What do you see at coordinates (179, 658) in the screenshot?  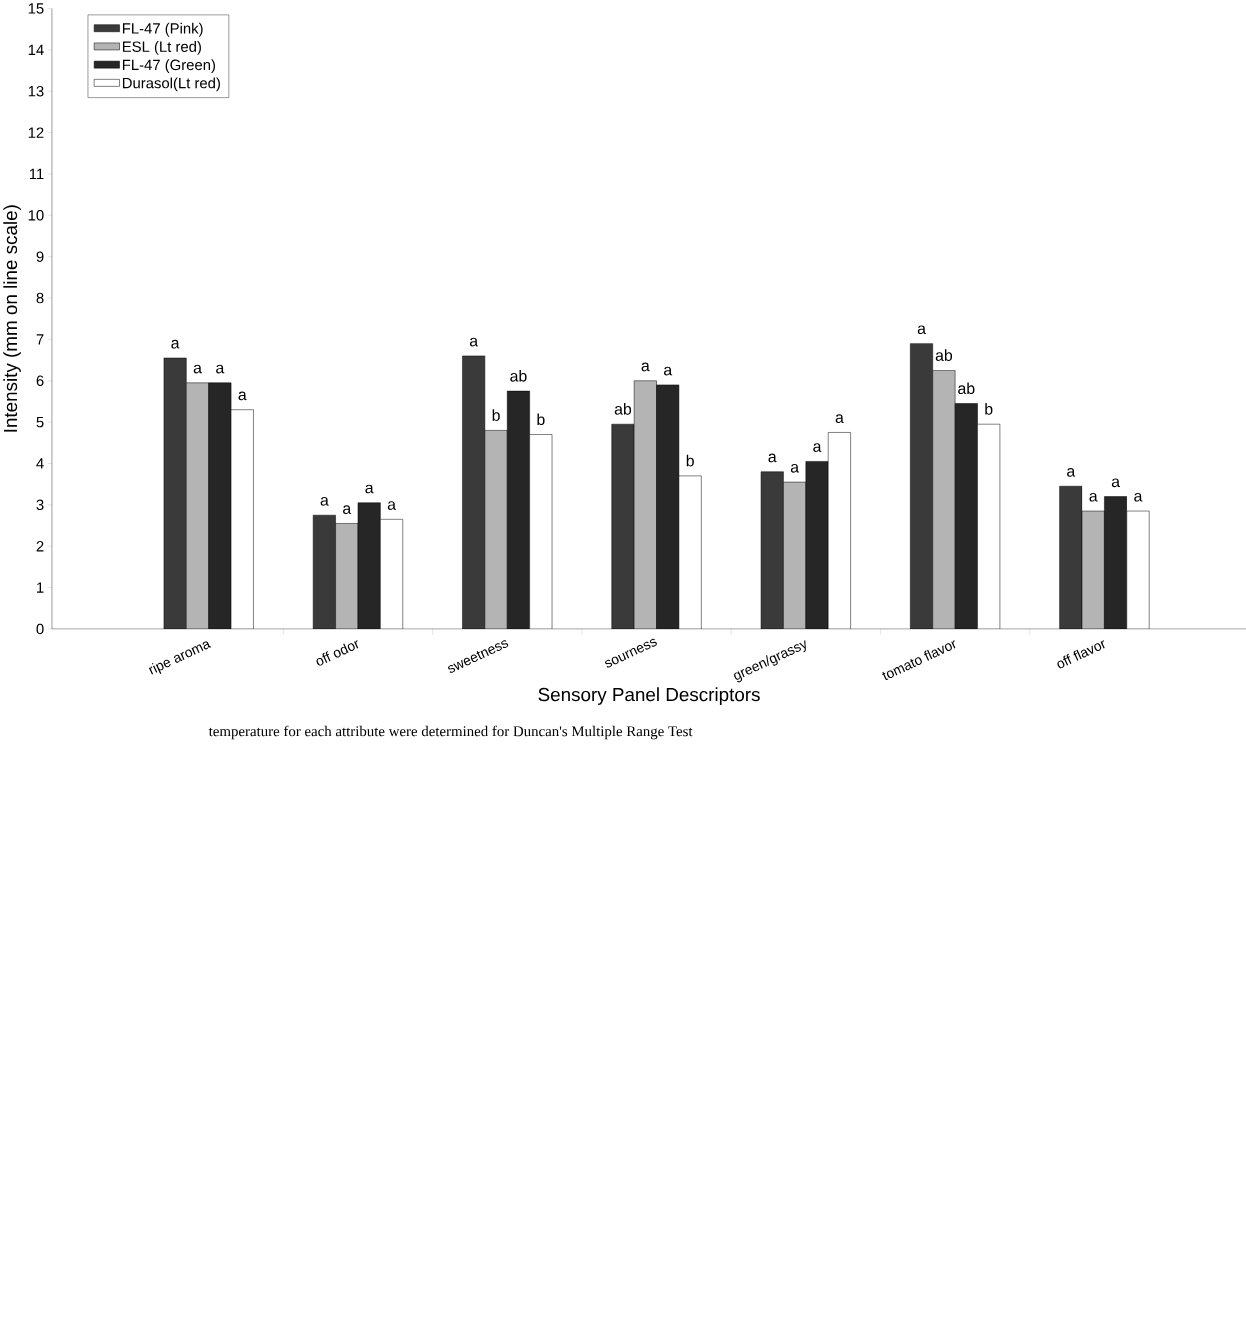 I see `x-tick-label: ripe aroma` at bounding box center [179, 658].